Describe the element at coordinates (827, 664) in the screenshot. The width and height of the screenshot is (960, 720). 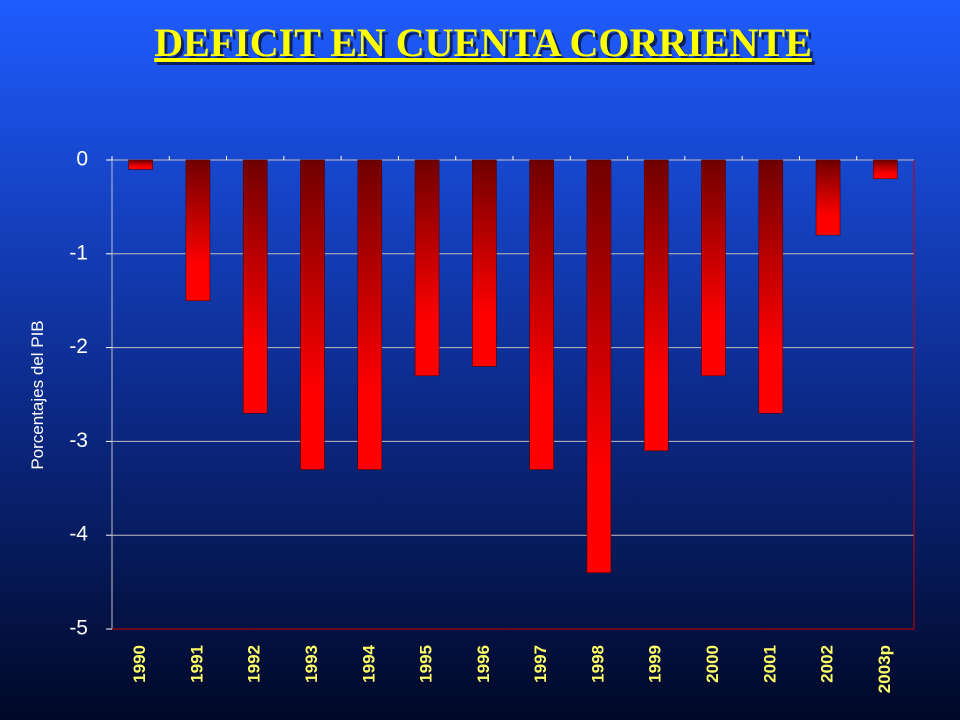
I see `x-tick-label: 2002` at that location.